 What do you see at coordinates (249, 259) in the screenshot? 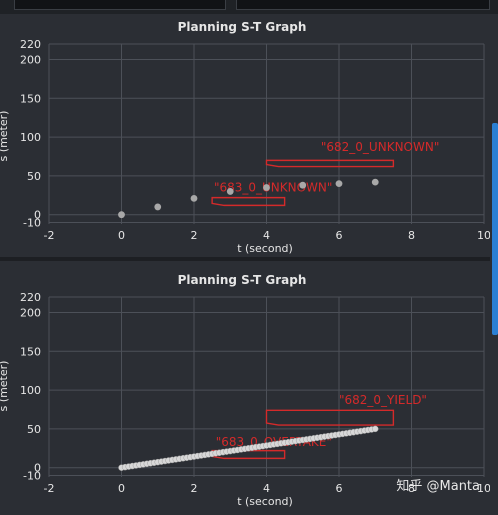
I see `panel-divider` at bounding box center [249, 259].